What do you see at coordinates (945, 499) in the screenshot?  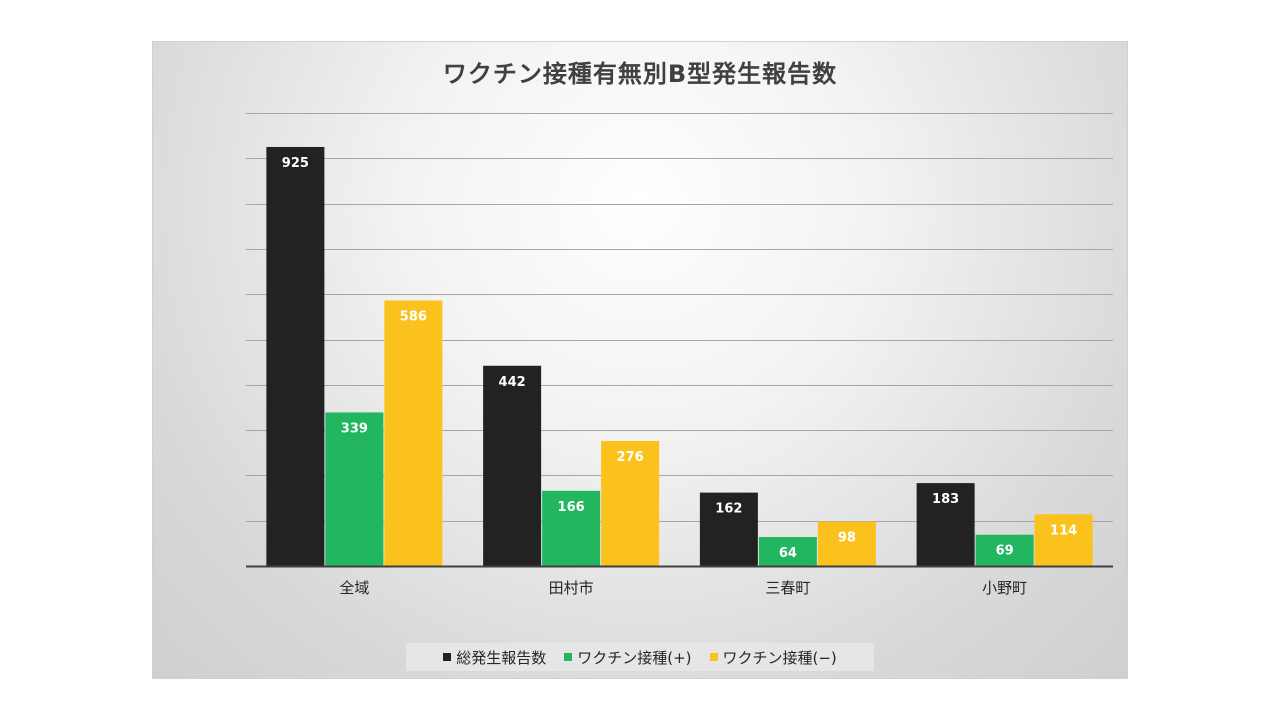 I see `data-label: 183` at bounding box center [945, 499].